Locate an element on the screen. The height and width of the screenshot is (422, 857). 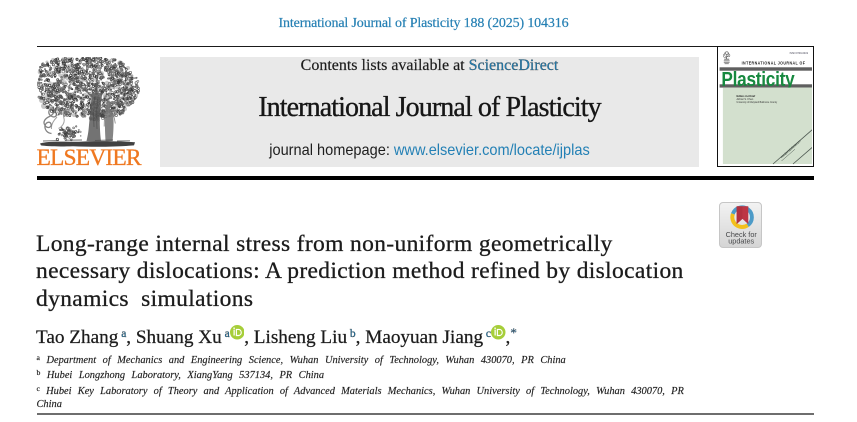
svg-text: Plasticity is located at coordinates (758, 79).